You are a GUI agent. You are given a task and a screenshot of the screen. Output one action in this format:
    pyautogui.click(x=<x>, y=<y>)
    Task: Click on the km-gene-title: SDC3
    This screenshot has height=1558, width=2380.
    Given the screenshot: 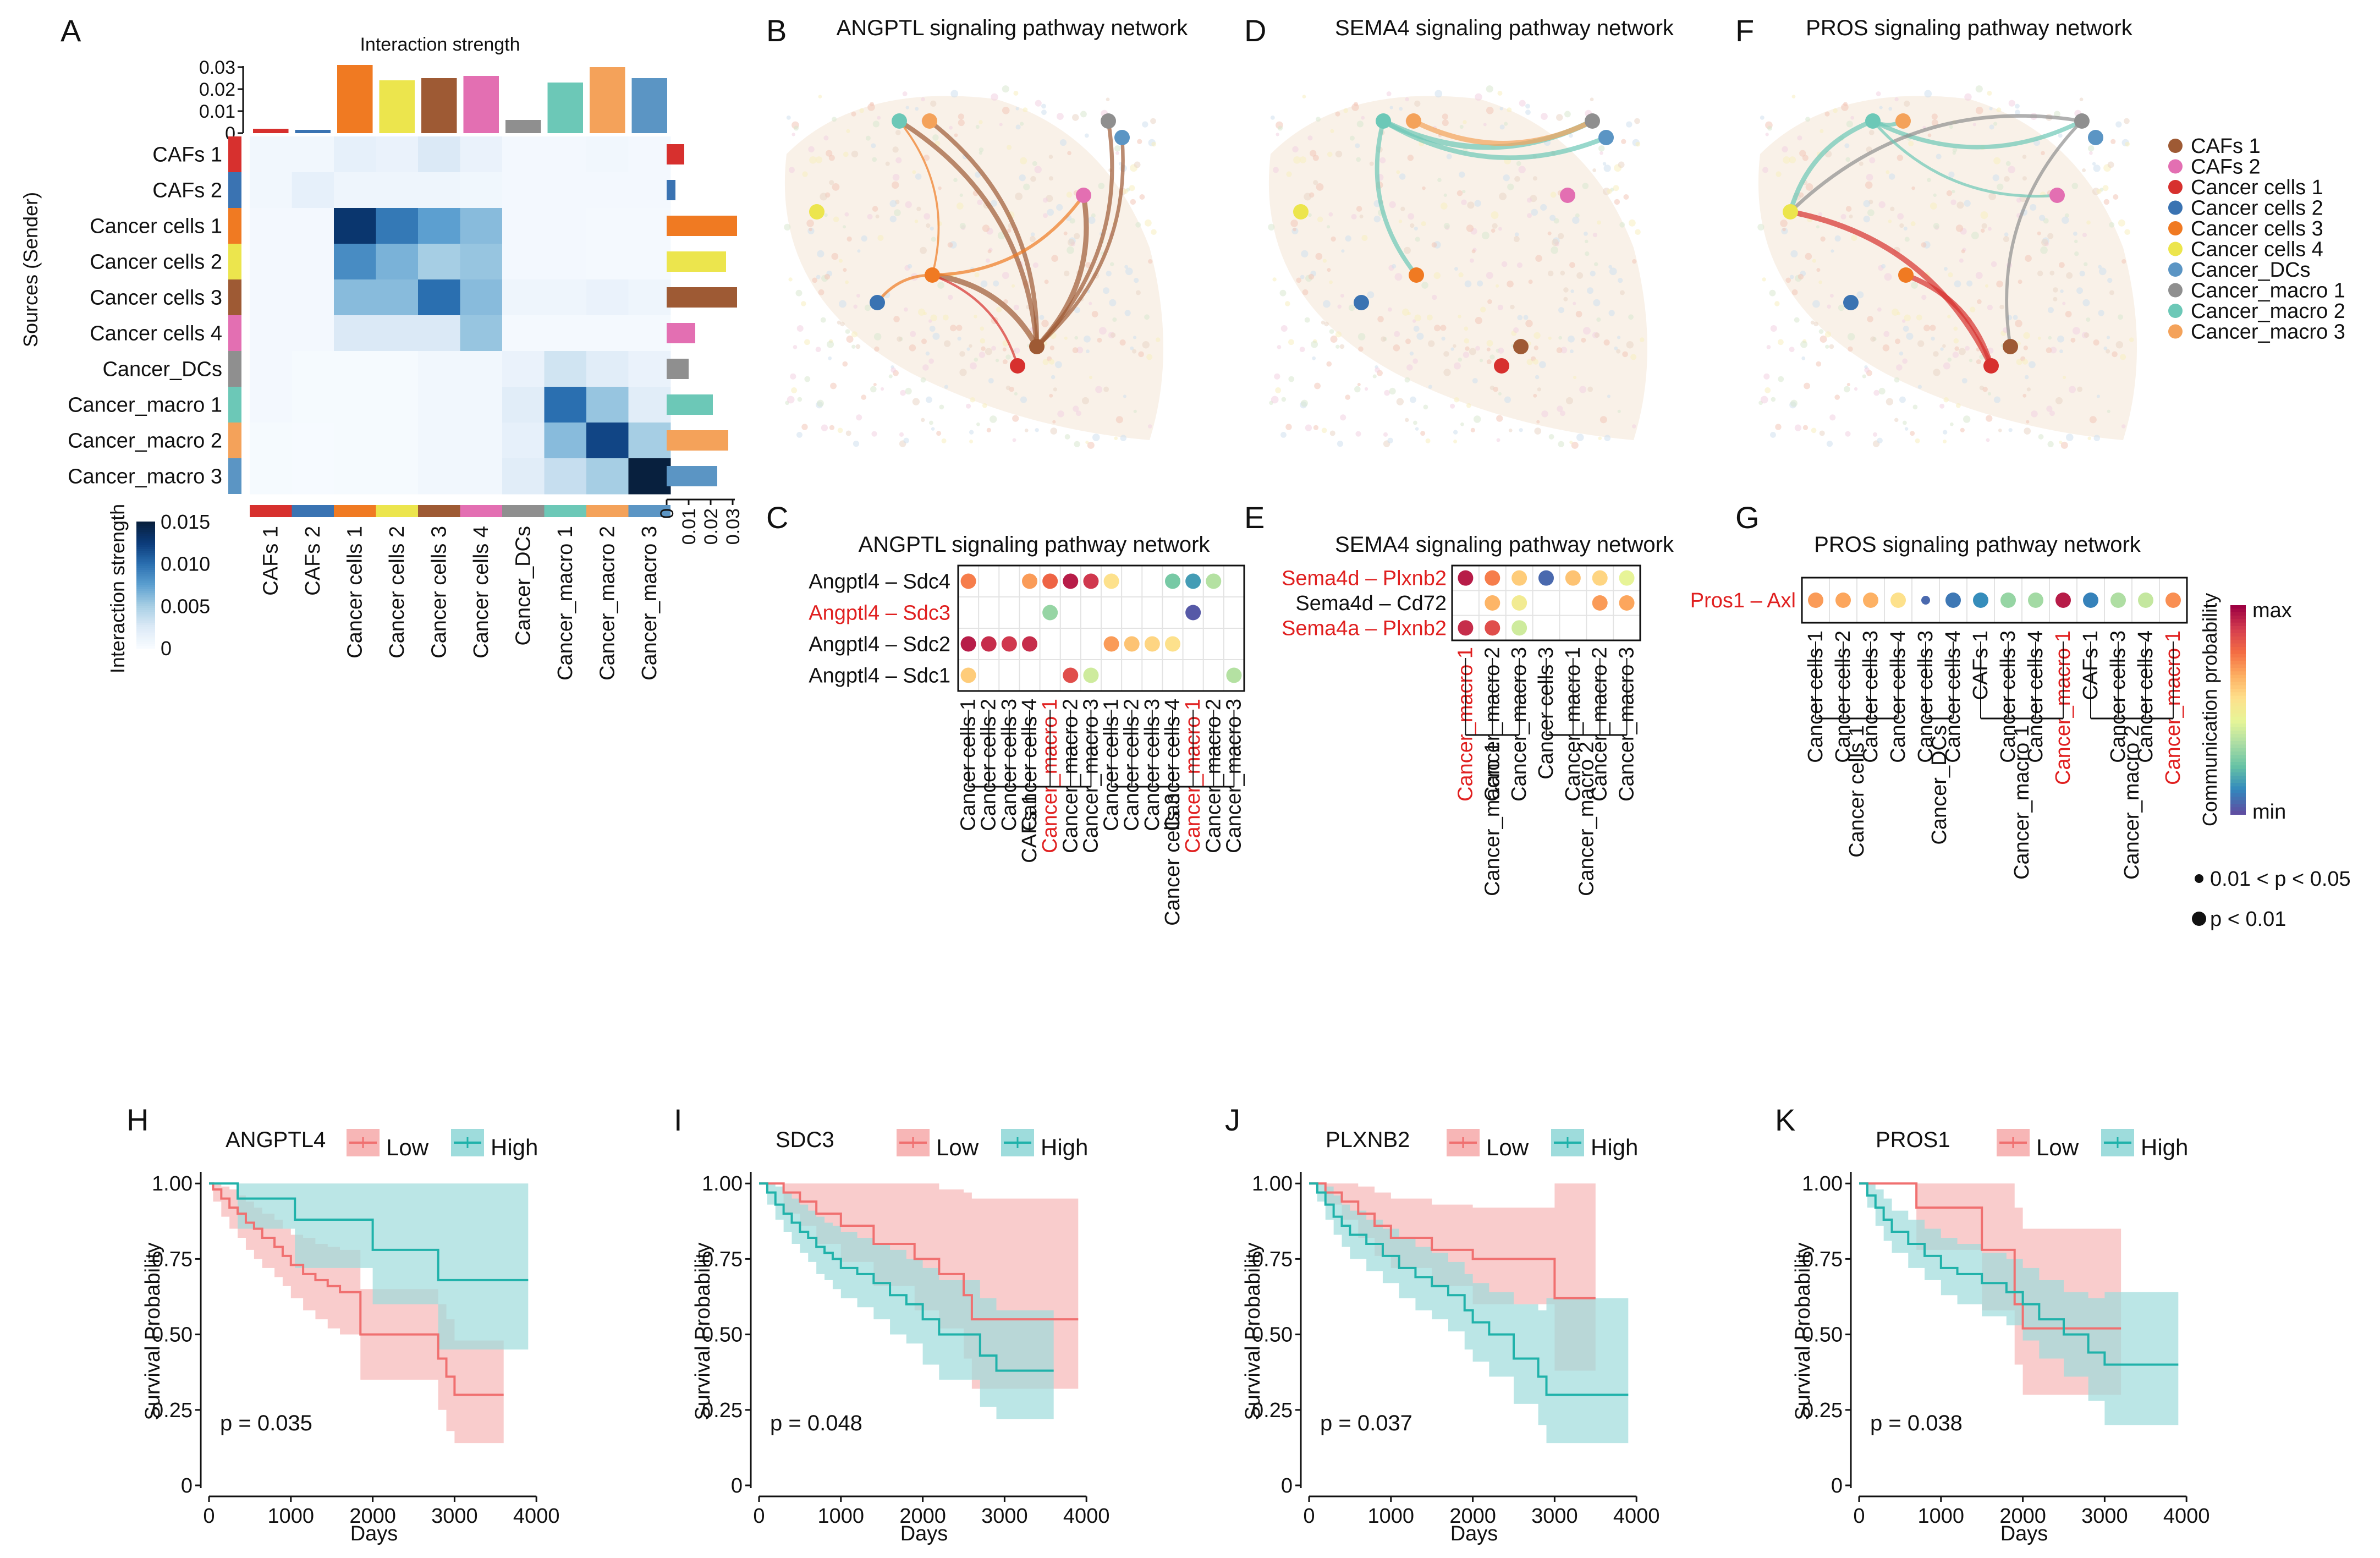 What is the action you would take?
    pyautogui.click(x=805, y=1140)
    